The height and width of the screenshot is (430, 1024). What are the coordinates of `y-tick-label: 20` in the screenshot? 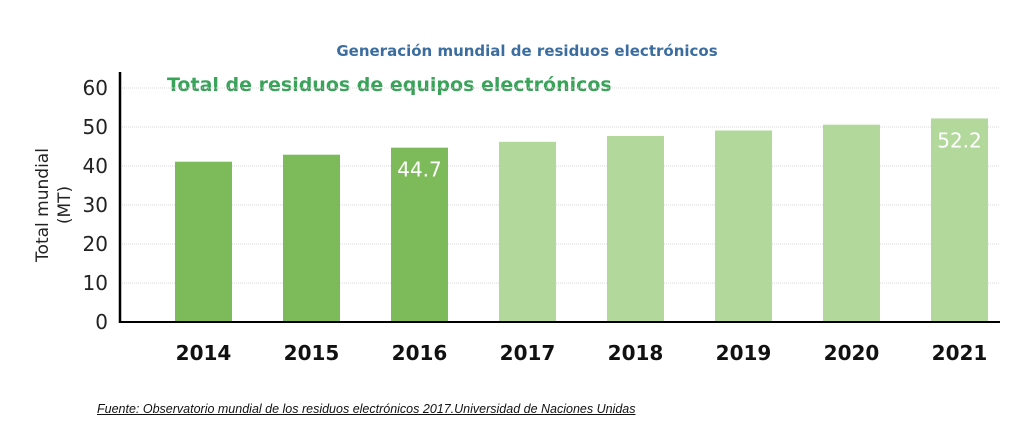 It's located at (95, 244).